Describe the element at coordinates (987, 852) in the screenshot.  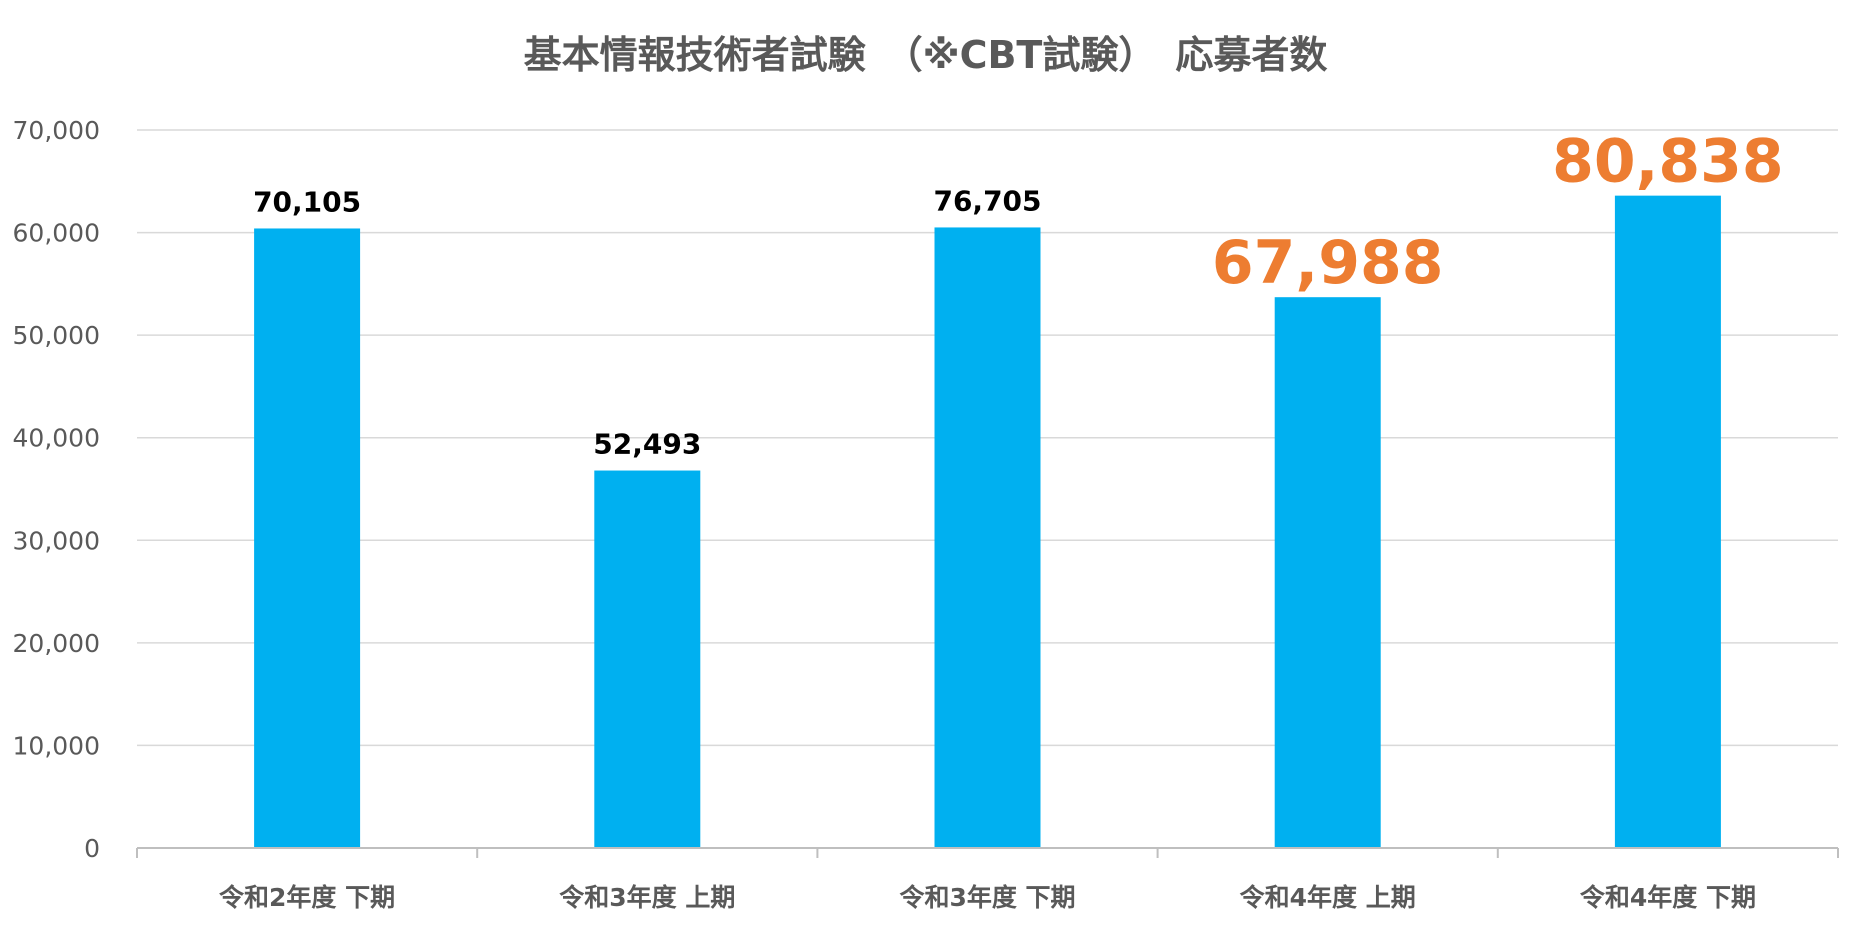
I see `x-axis` at that location.